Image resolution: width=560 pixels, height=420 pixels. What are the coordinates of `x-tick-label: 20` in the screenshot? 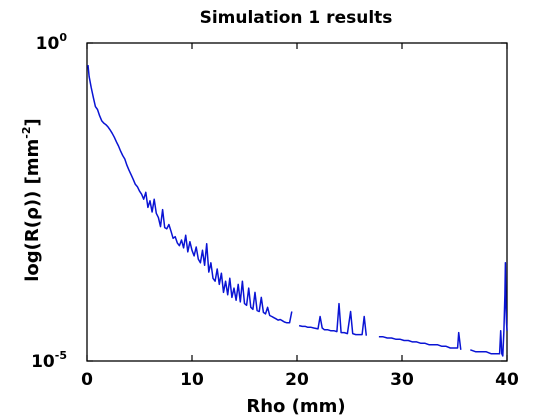 It's located at (297, 380).